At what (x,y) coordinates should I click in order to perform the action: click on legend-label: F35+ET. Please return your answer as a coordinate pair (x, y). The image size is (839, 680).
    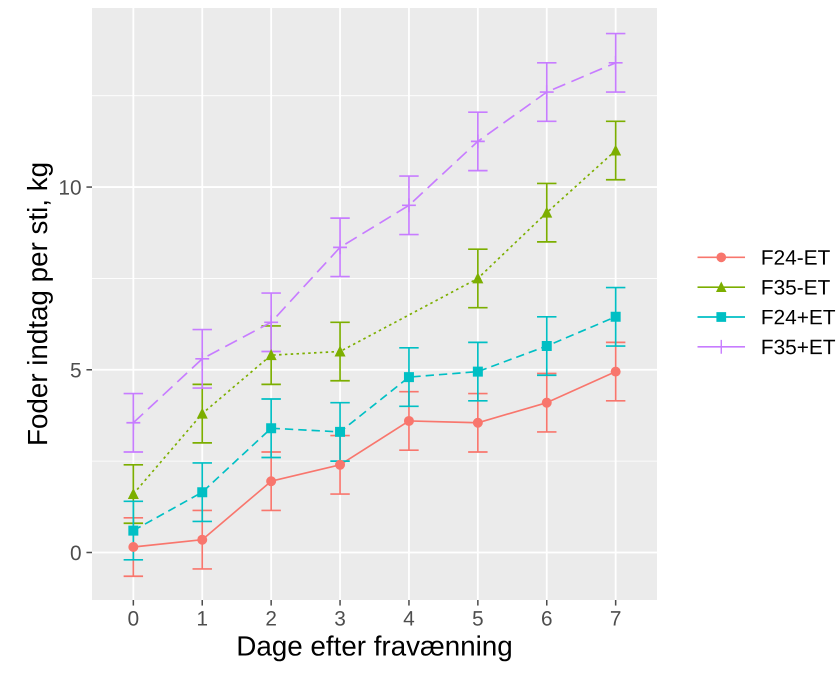
    Looking at the image, I should click on (799, 347).